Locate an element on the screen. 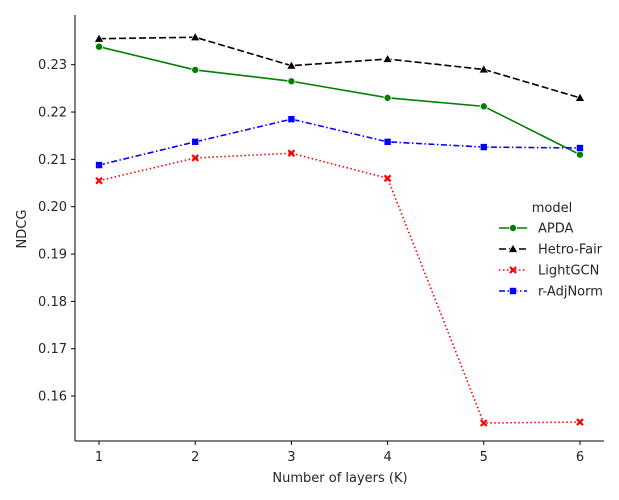  legend-items: APDA Hetro-Fair LightGCN r-AdjNorm is located at coordinates (551, 261).